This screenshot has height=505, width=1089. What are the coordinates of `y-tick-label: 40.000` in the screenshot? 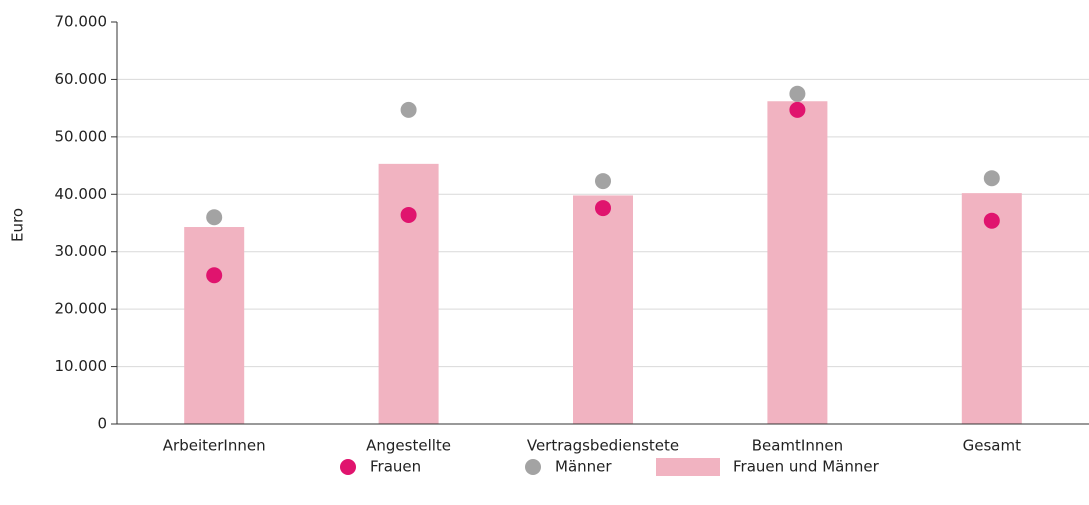 It's located at (81, 194).